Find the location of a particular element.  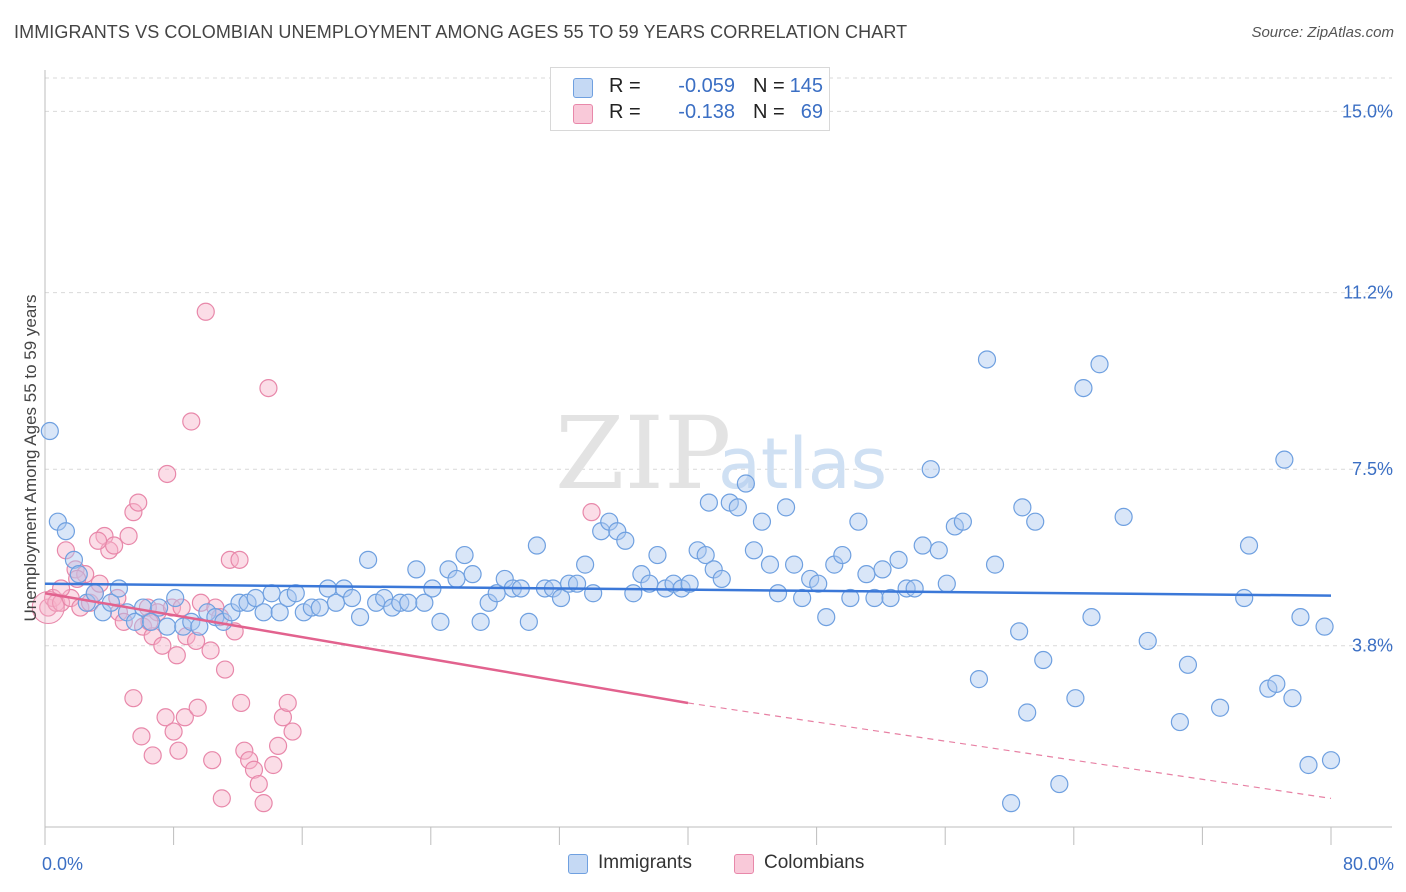

immigrants-trend-line is located at coordinates (688, 589).